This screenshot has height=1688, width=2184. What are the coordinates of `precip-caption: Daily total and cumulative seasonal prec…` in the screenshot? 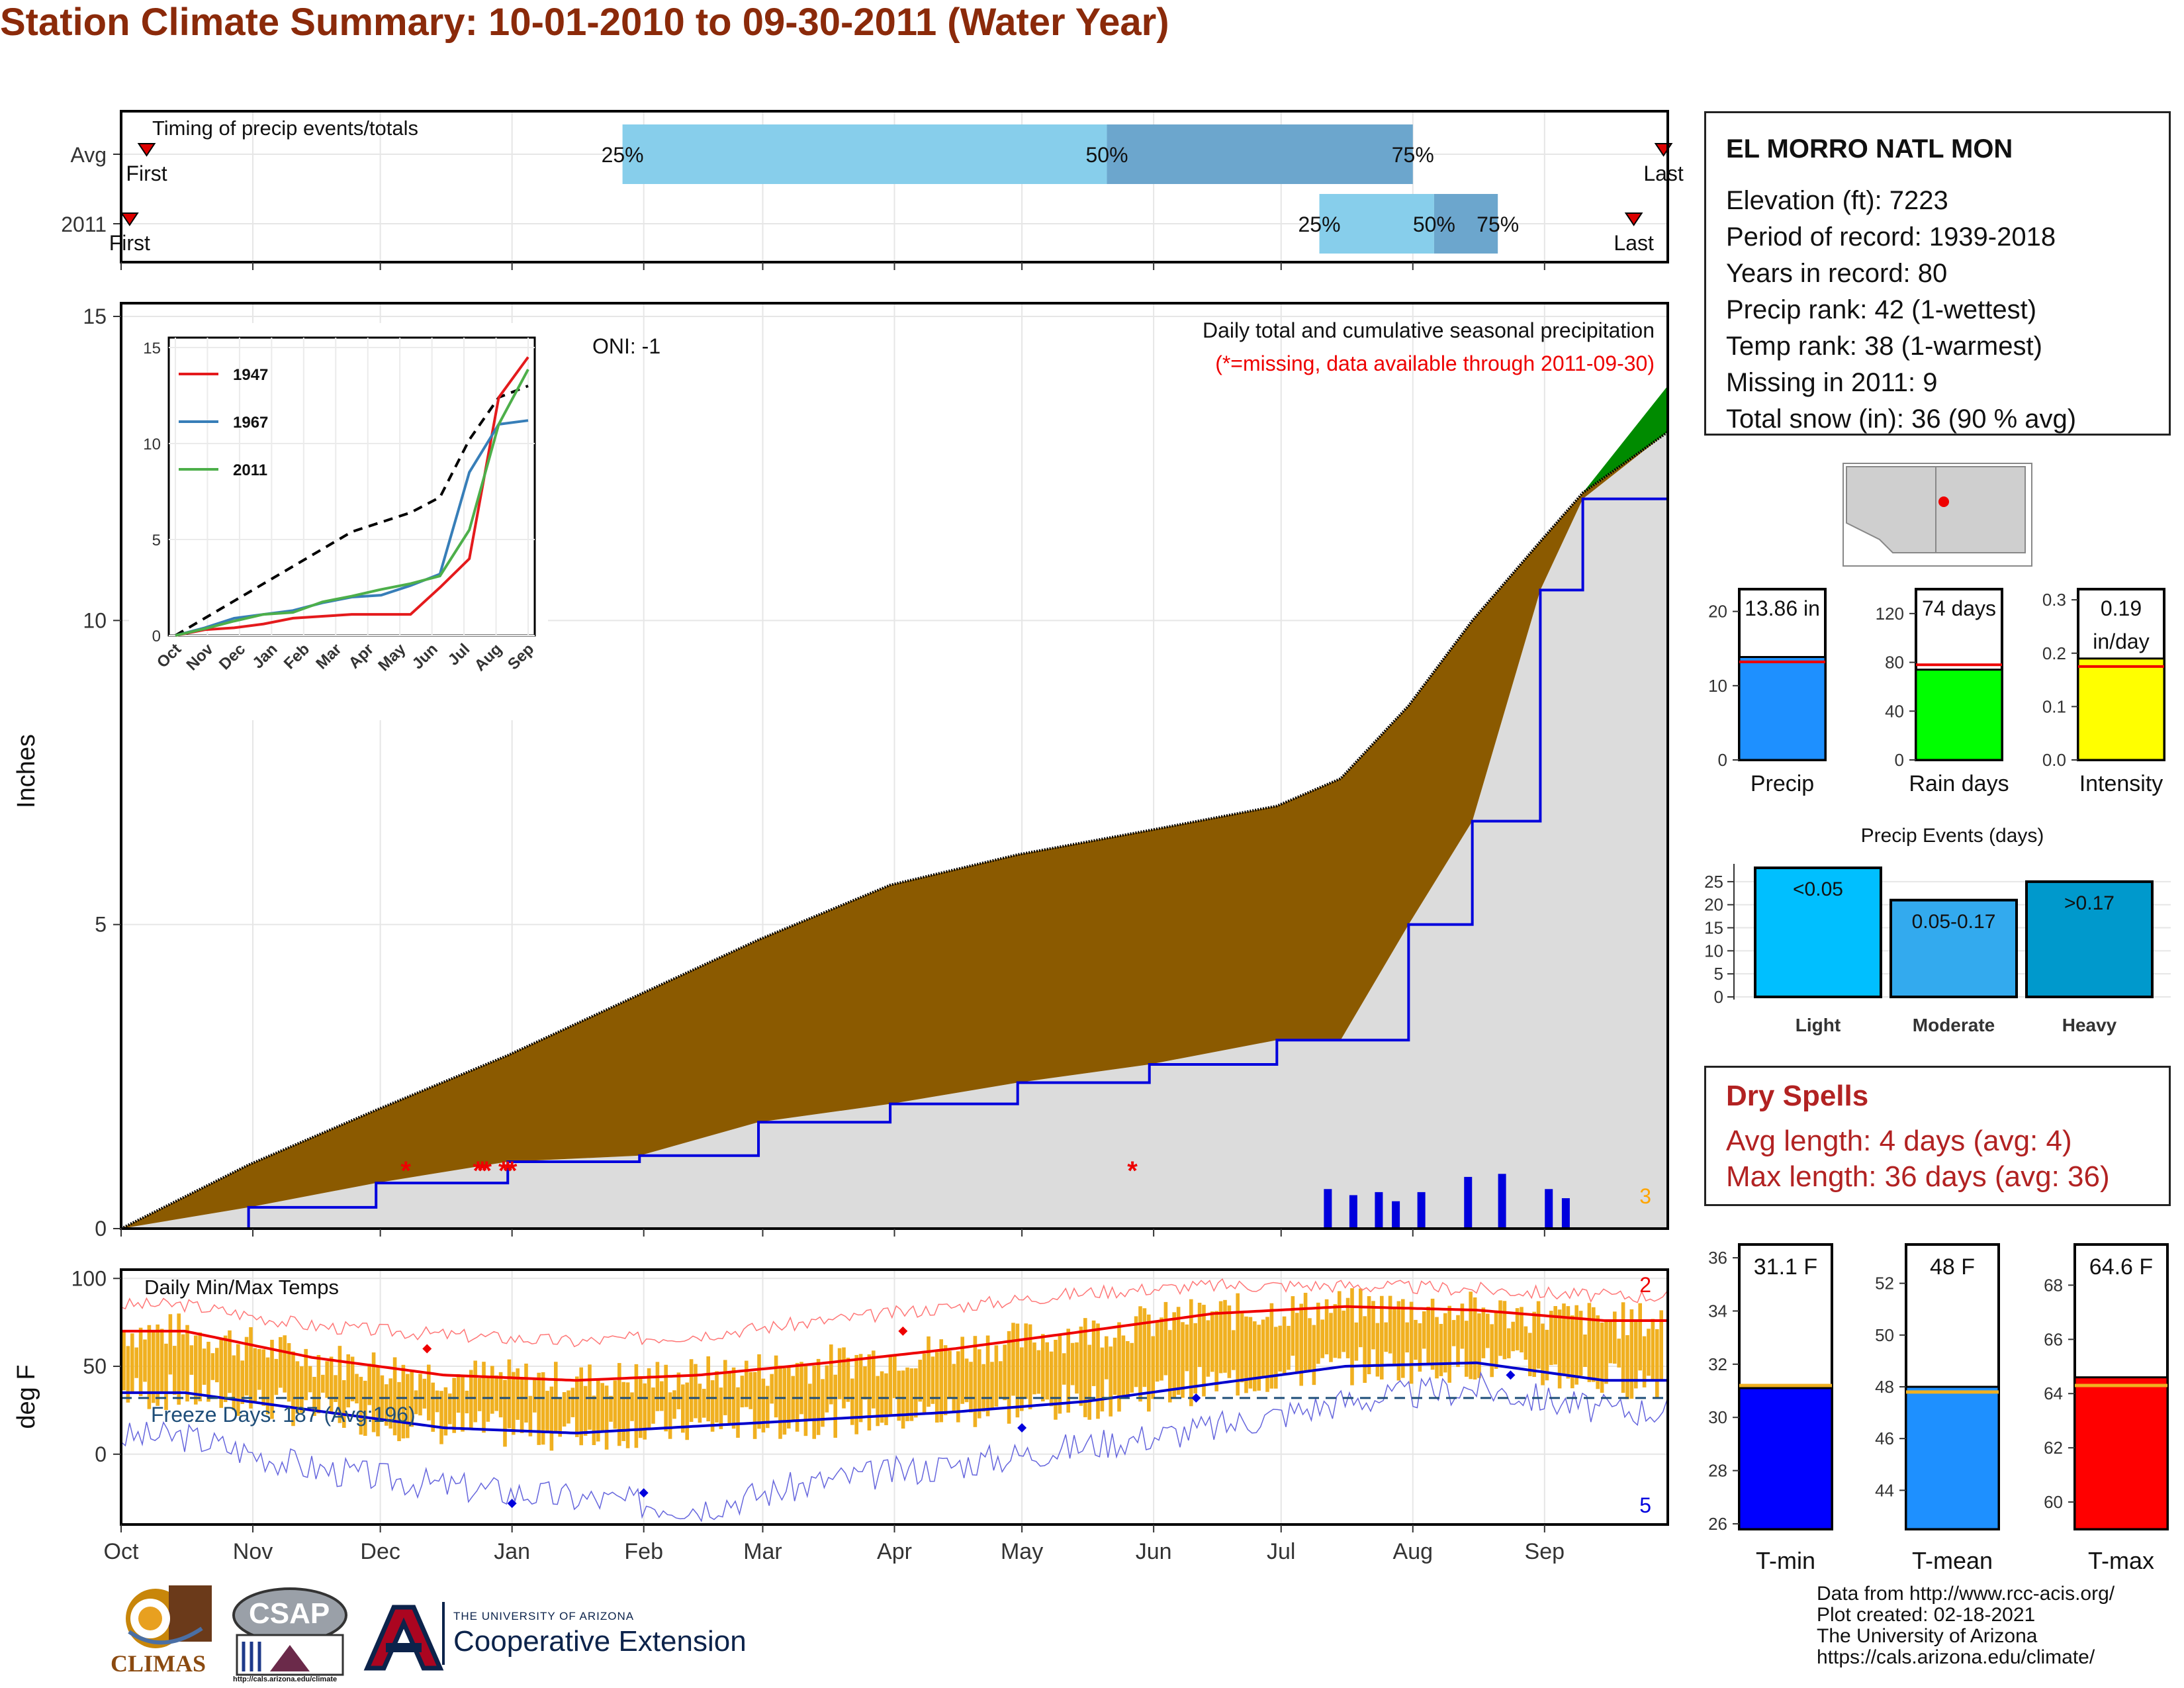 It's located at (1429, 330).